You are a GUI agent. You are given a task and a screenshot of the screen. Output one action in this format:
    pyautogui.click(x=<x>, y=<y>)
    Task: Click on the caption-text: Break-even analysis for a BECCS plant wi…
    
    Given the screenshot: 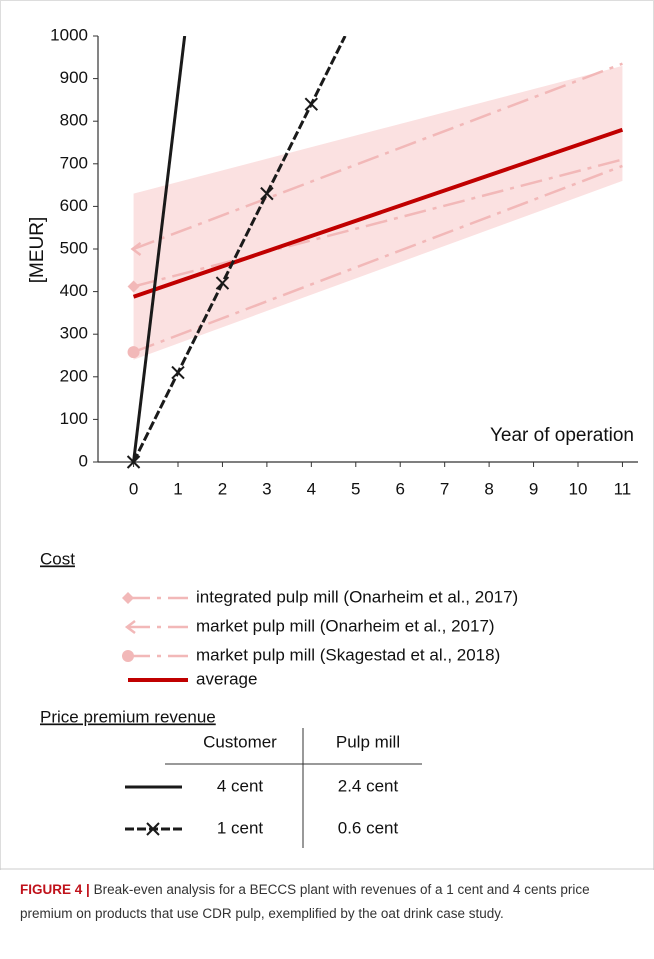 What is the action you would take?
    pyautogui.click(x=305, y=901)
    